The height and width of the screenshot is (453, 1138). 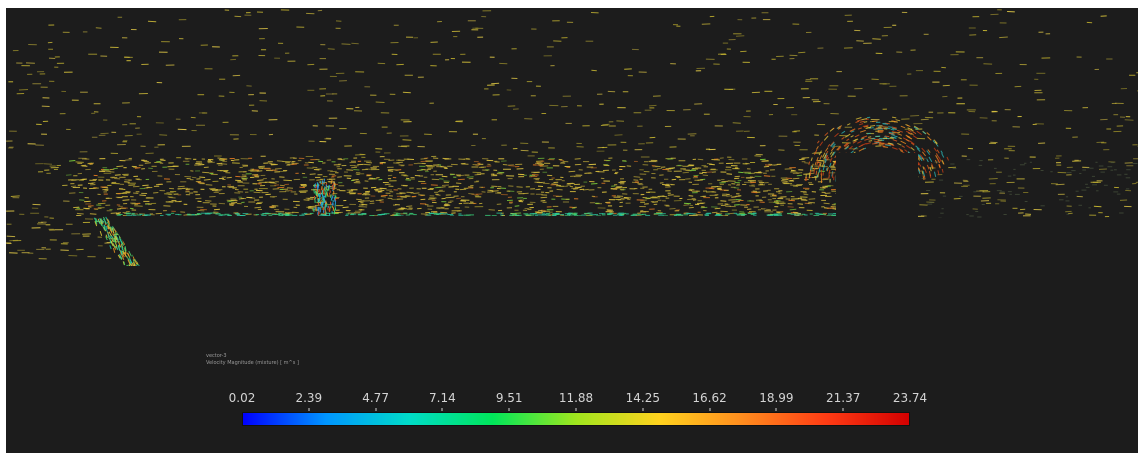 What do you see at coordinates (375, 398) in the screenshot?
I see `colorbar-tick-label: 4.77` at bounding box center [375, 398].